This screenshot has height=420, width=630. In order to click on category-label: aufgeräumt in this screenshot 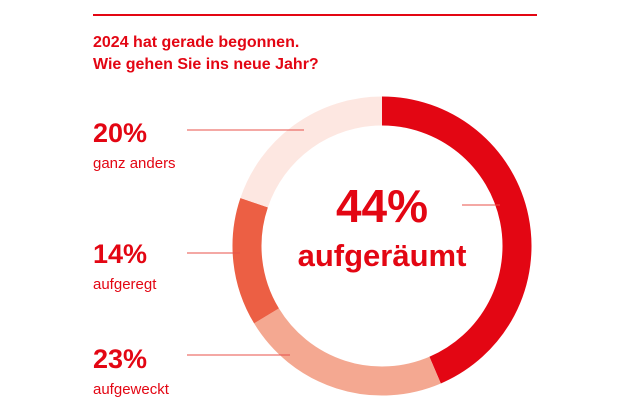, I will do `click(382, 255)`.